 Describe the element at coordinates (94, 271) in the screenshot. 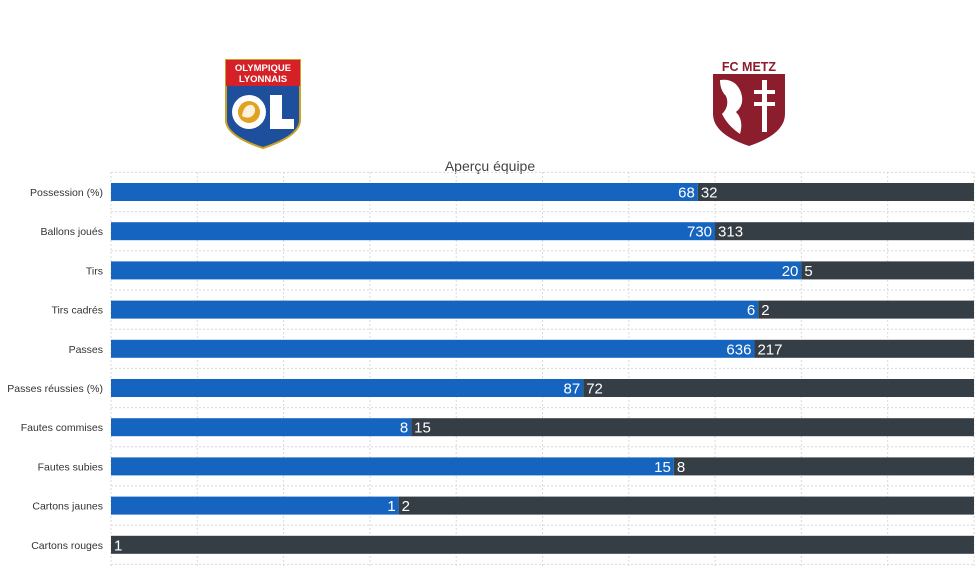

I see `category-label: Tirs` at that location.